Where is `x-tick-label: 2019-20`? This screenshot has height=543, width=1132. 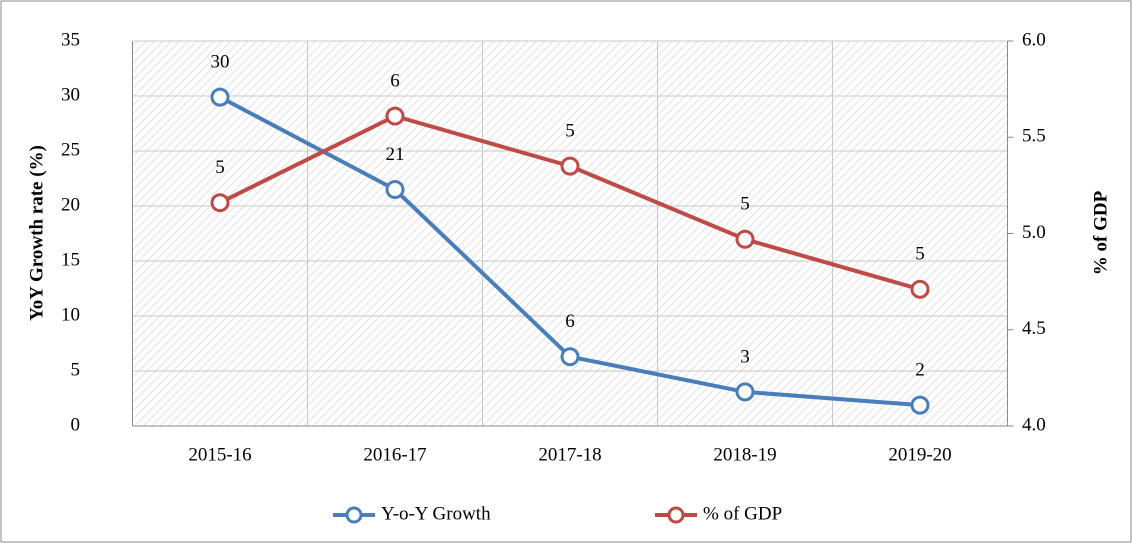 x-tick-label: 2019-20 is located at coordinates (919, 454).